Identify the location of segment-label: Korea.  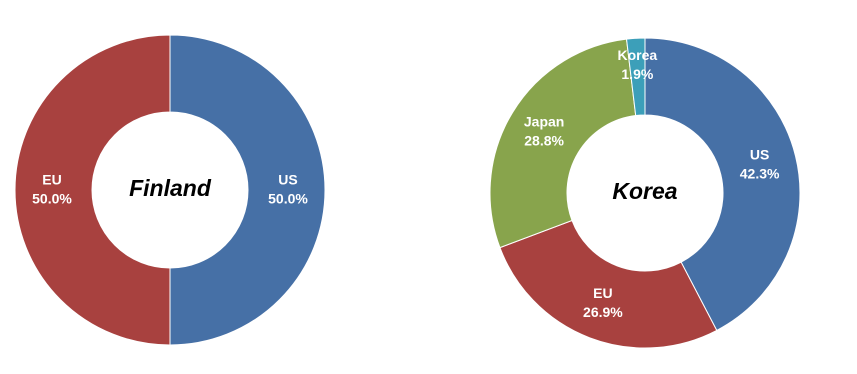
(638, 55).